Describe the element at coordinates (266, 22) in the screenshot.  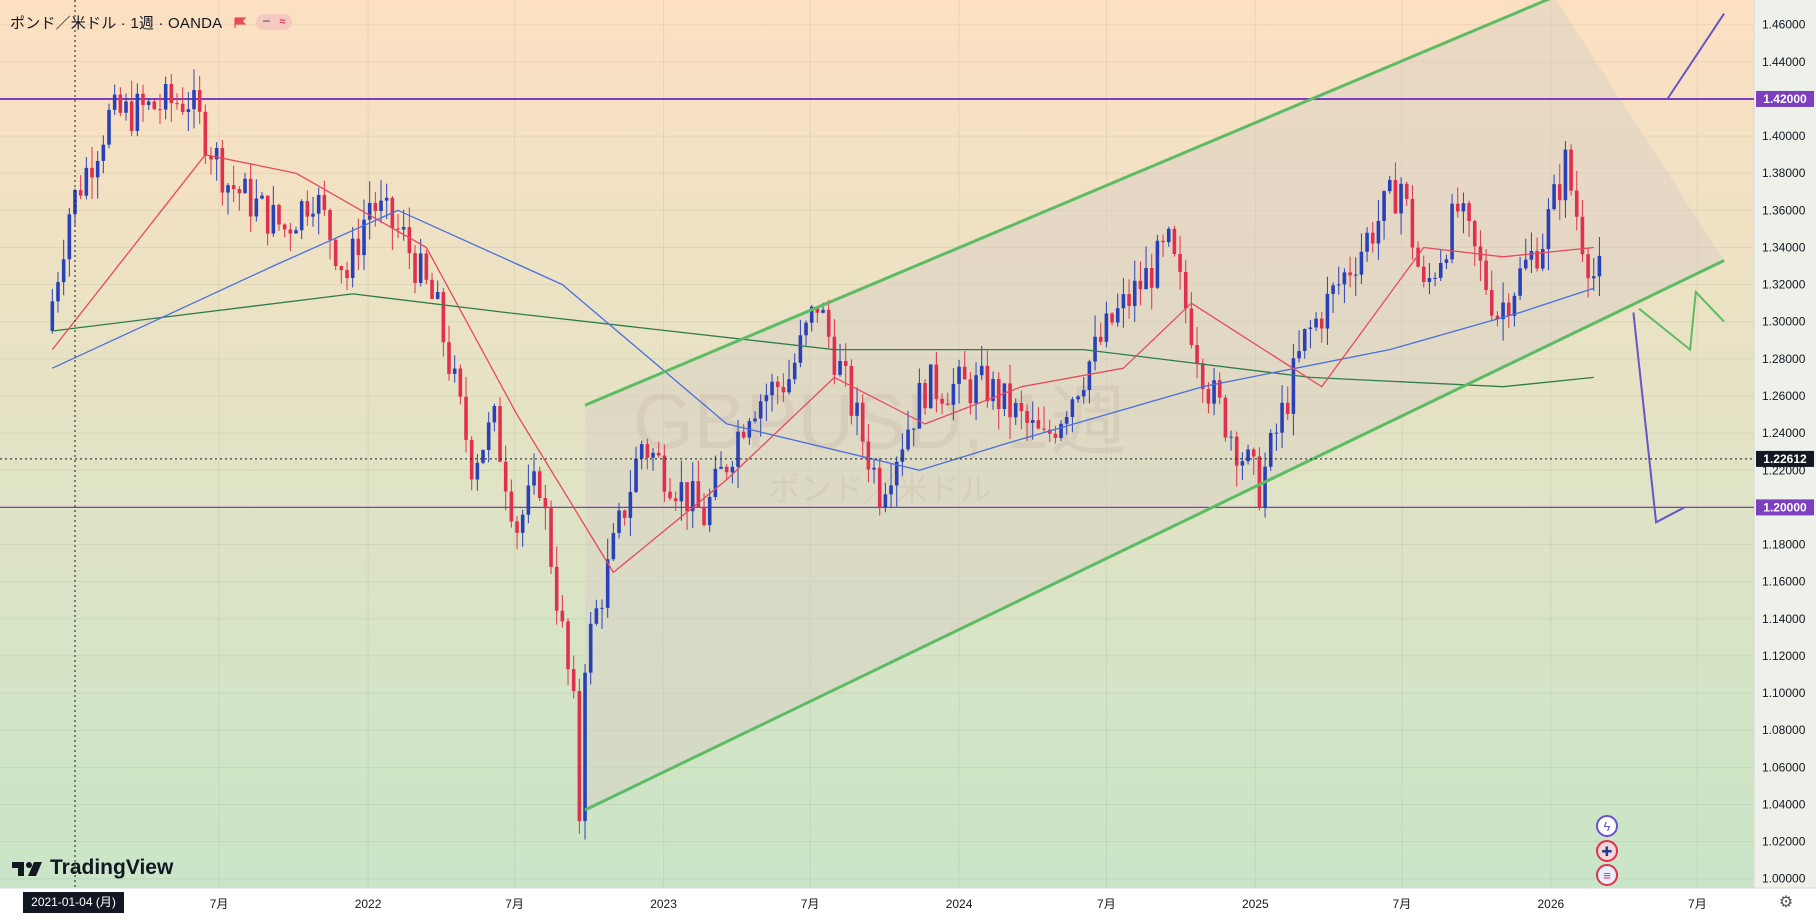
I see `minus-icon: ━` at that location.